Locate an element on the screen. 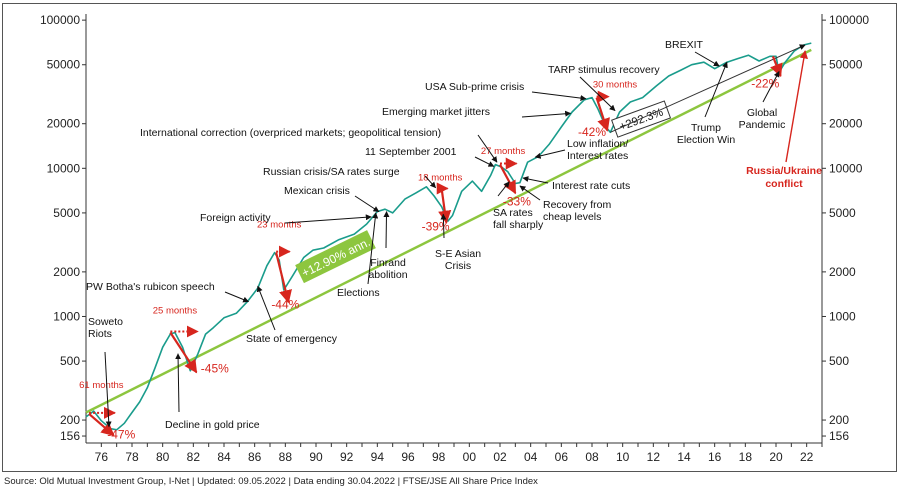 This screenshot has width=901, height=494. drawdown-duration-label: 30 months is located at coordinates (615, 85).